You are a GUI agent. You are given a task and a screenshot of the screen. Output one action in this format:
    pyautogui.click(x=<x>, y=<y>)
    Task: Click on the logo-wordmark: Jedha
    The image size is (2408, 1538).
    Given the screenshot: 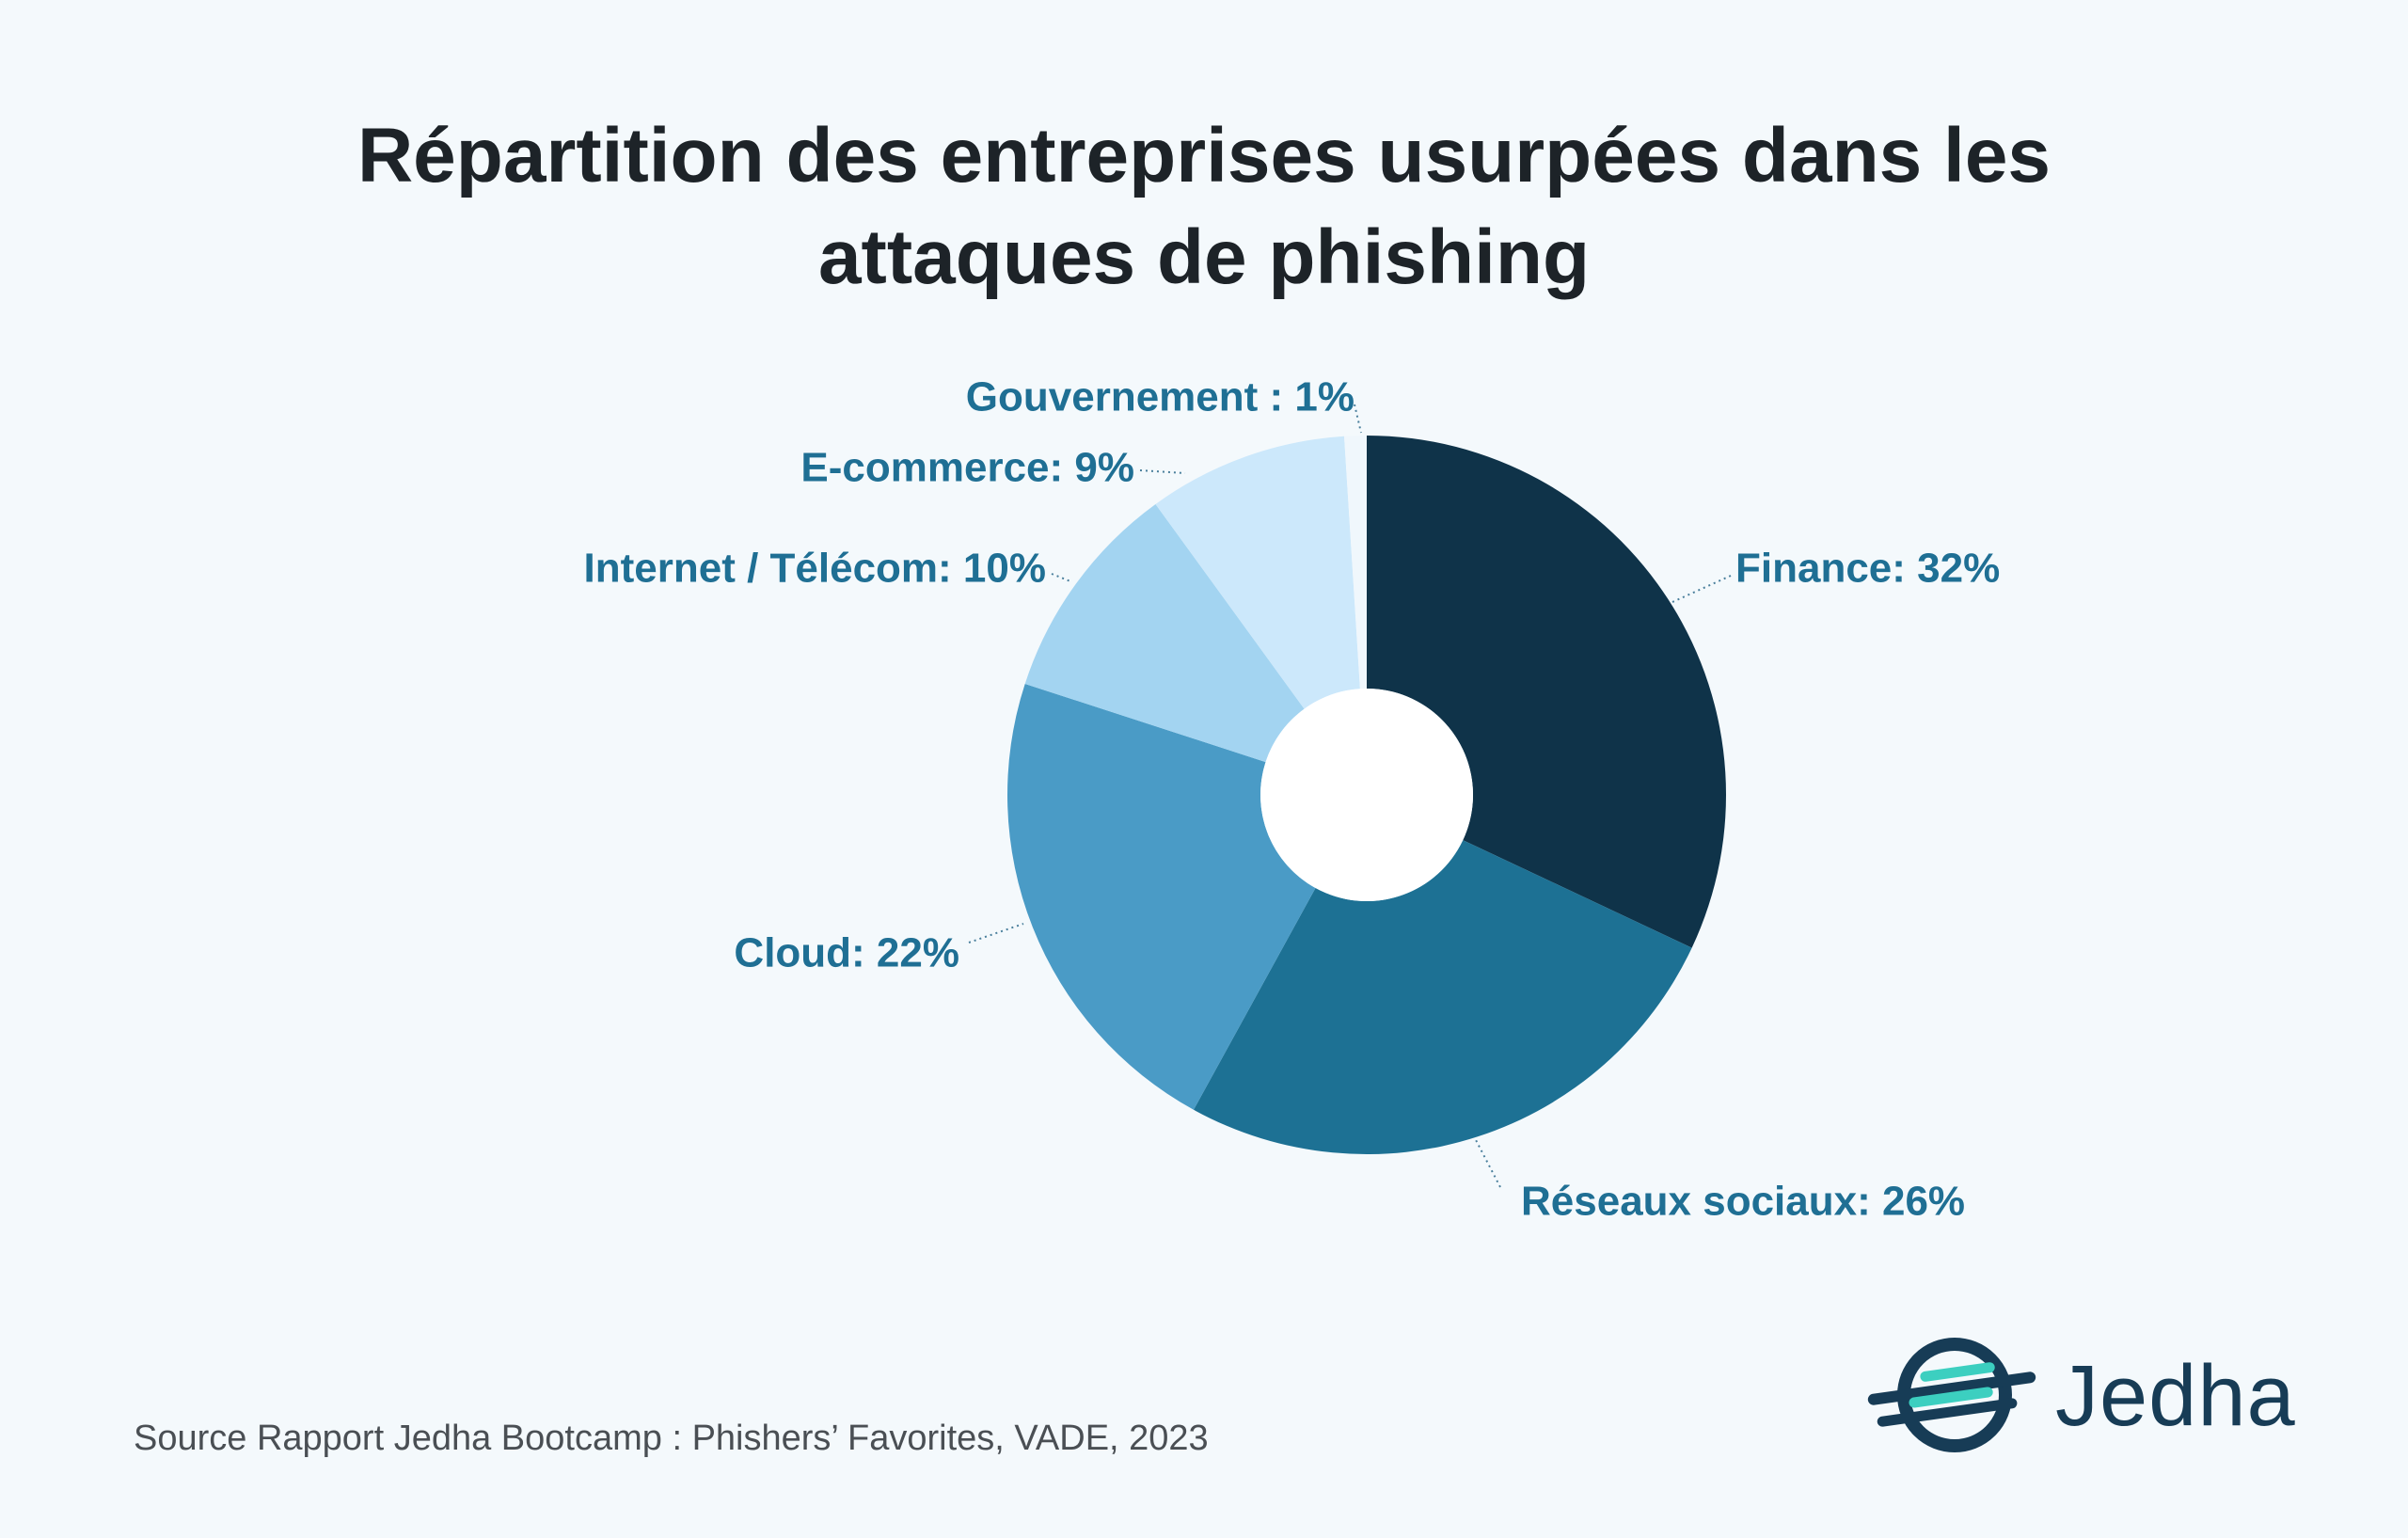 What is the action you would take?
    pyautogui.click(x=2176, y=1396)
    